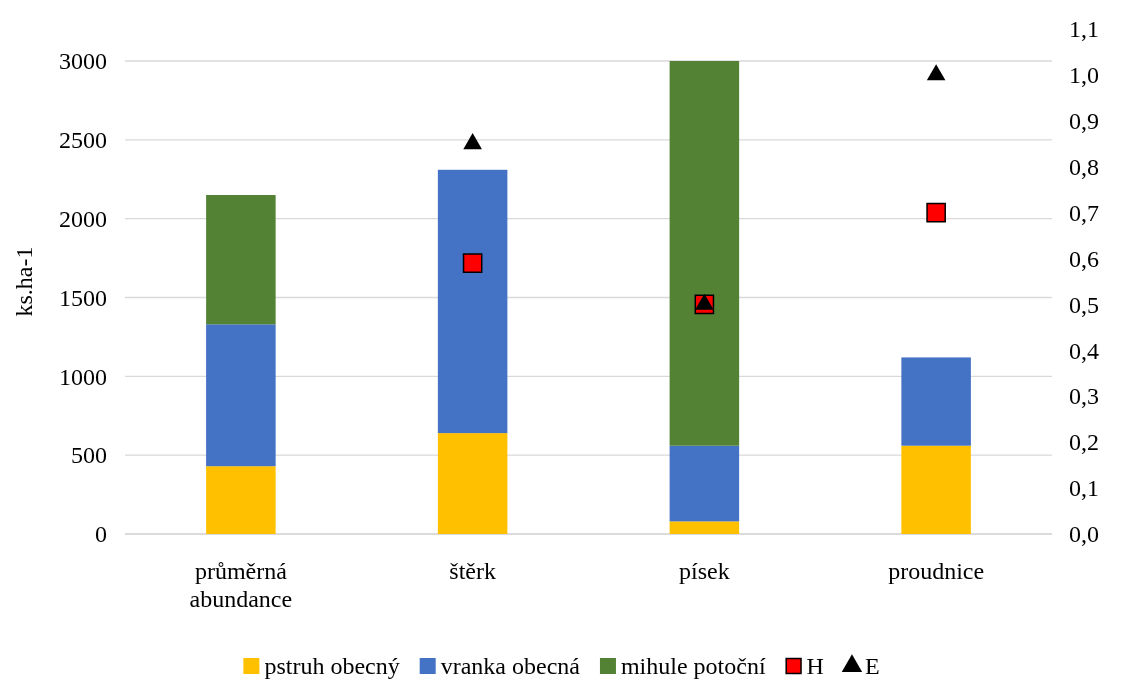 The image size is (1123, 682). What do you see at coordinates (332, 666) in the screenshot?
I see `legend-label: pstruh obecný` at bounding box center [332, 666].